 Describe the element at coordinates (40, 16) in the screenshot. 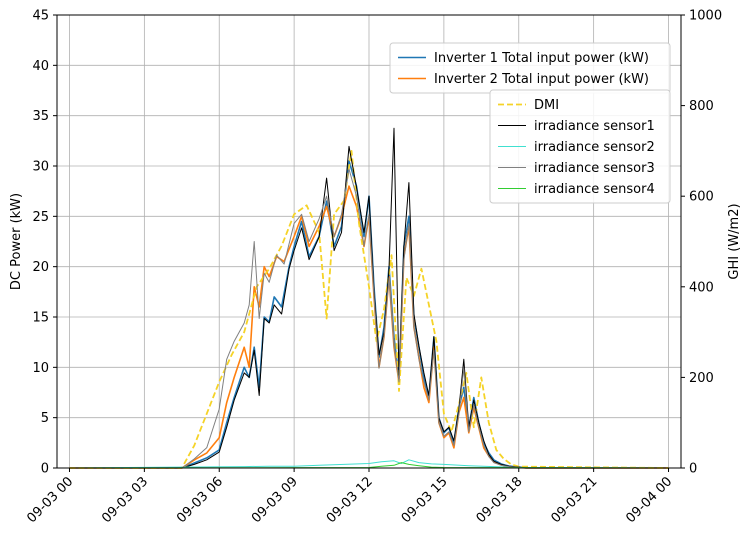

I see `y-tick-label-left: 45` at that location.